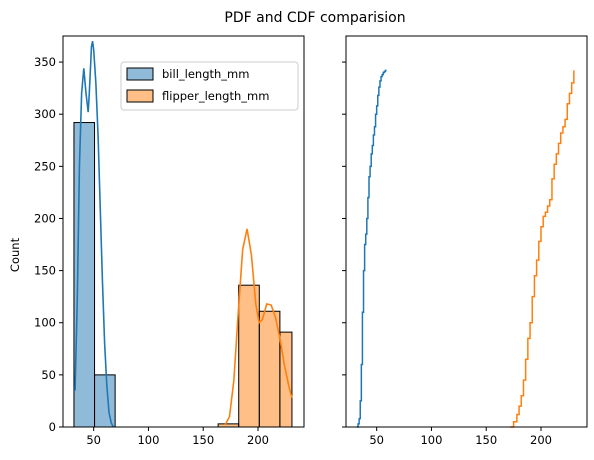 This screenshot has width=594, height=460. I want to click on y-tick-label: 300, so click(45, 114).